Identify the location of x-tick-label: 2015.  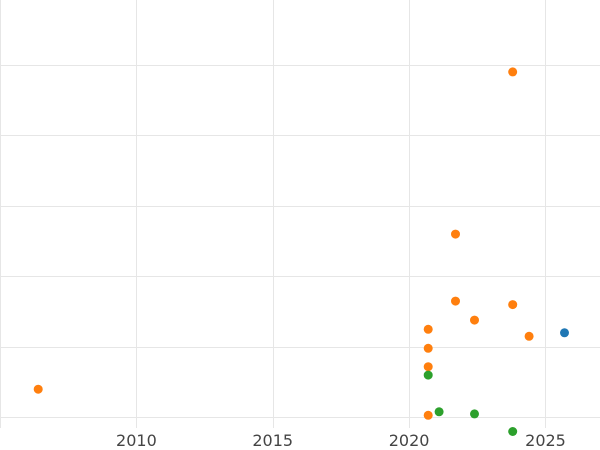
(272, 440).